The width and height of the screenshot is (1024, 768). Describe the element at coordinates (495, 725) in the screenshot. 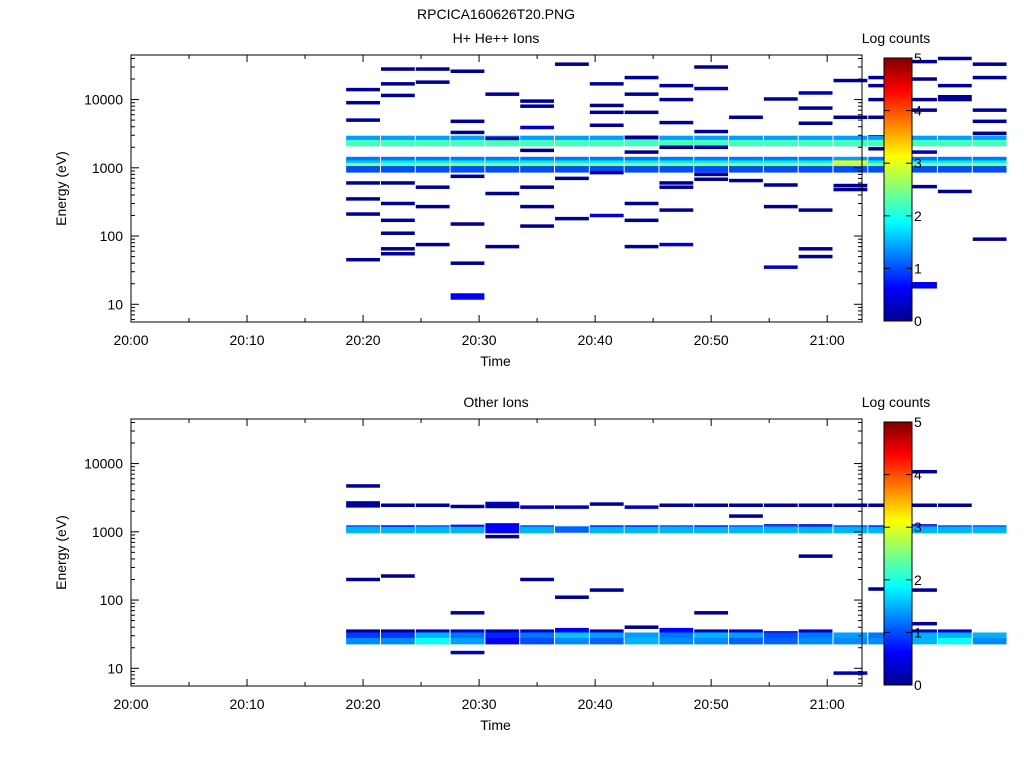

I see `x-axis-label: Time` at that location.